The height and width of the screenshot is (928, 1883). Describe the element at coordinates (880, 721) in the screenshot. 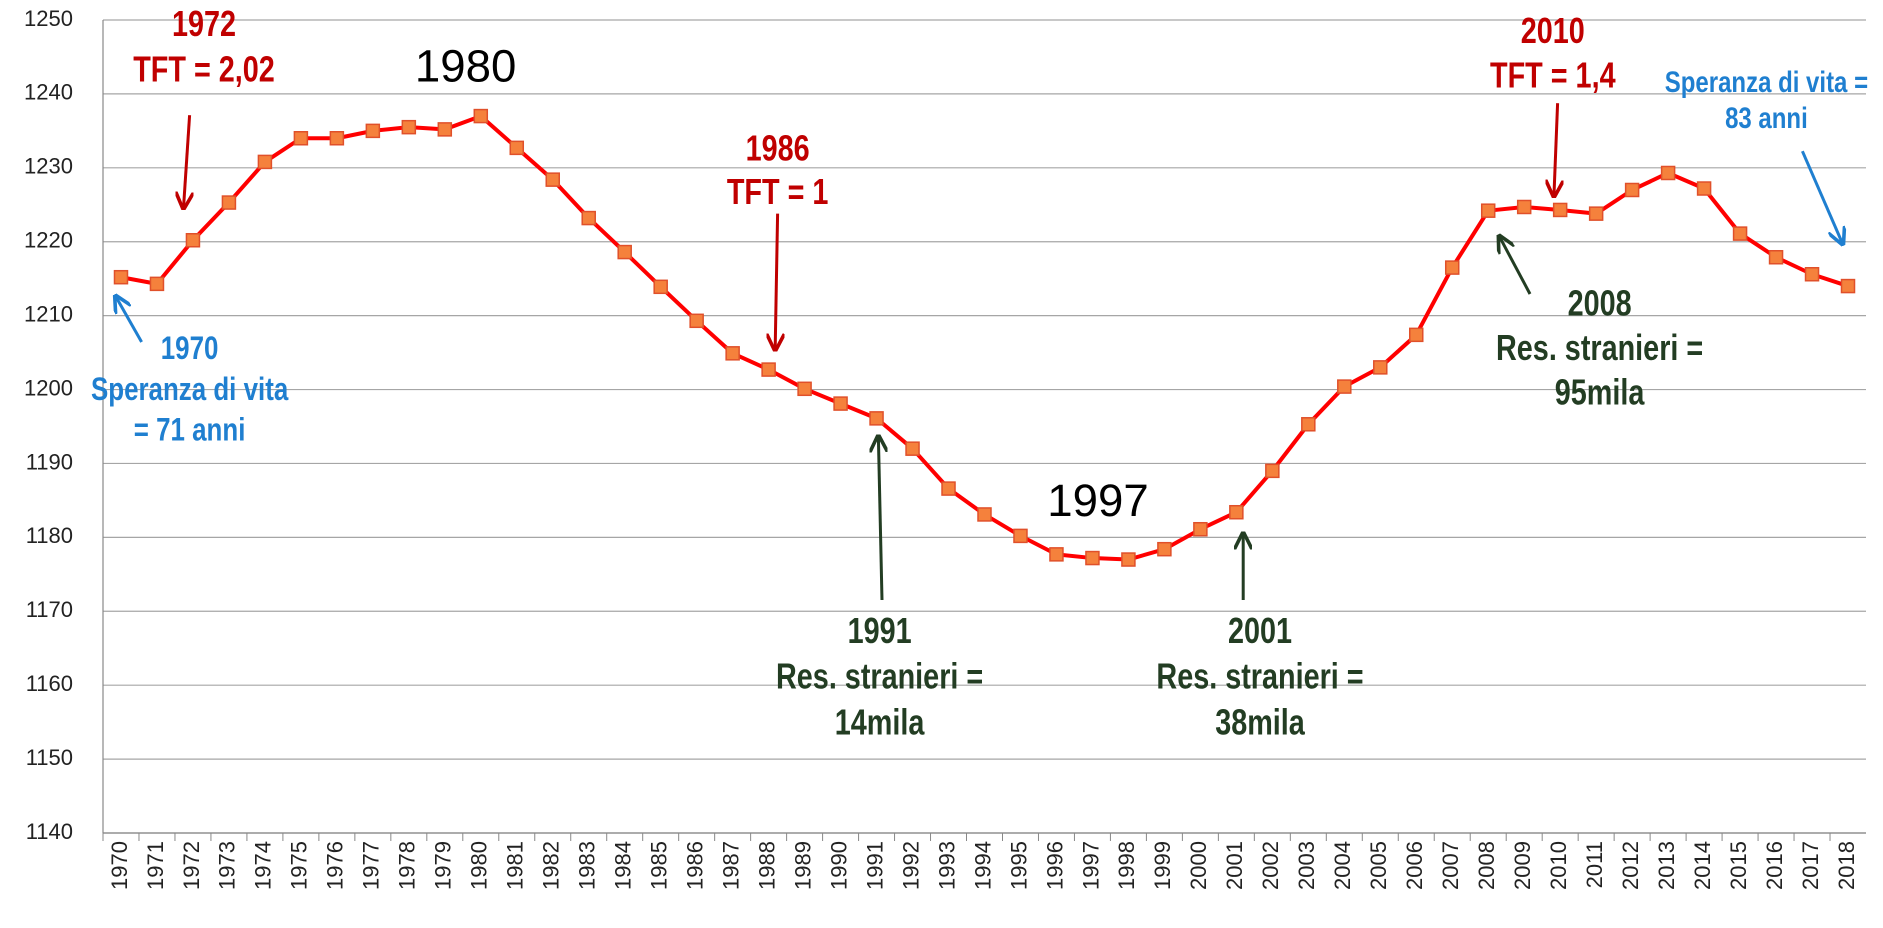

I see `annotation-text: 14mila` at that location.